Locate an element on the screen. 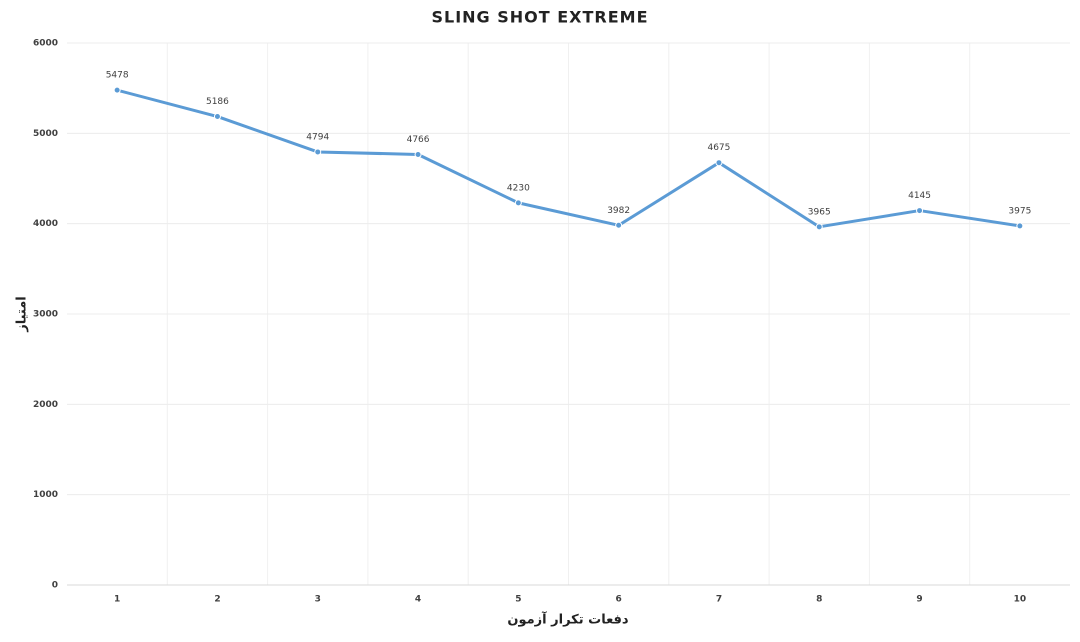  y-tick-label: 2000 is located at coordinates (45, 405).